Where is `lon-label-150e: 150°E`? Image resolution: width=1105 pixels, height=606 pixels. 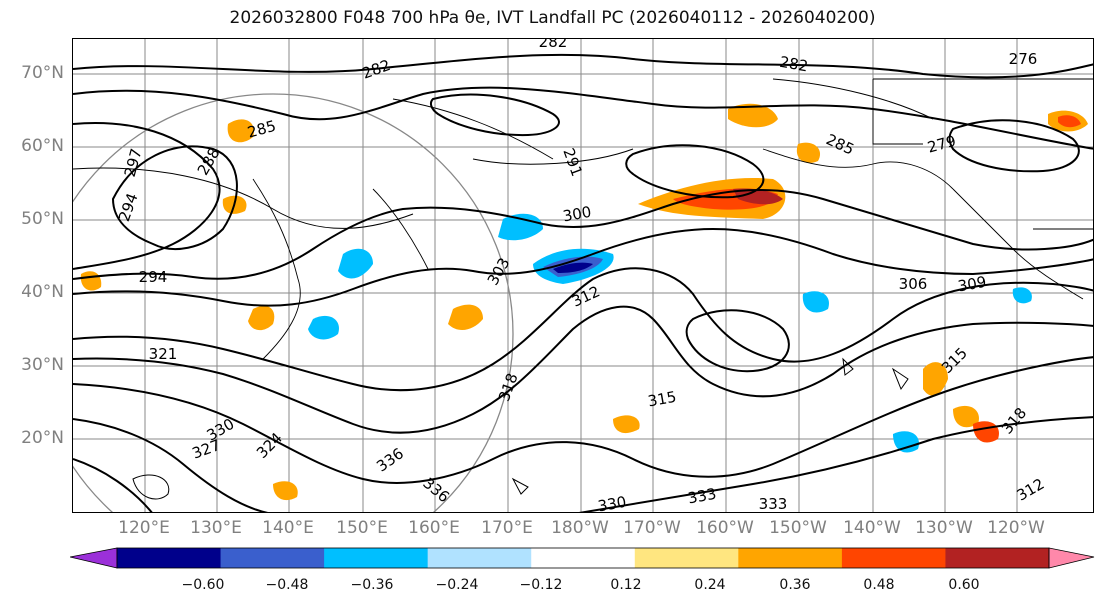
lon-label-150e: 150°E is located at coordinates (362, 528).